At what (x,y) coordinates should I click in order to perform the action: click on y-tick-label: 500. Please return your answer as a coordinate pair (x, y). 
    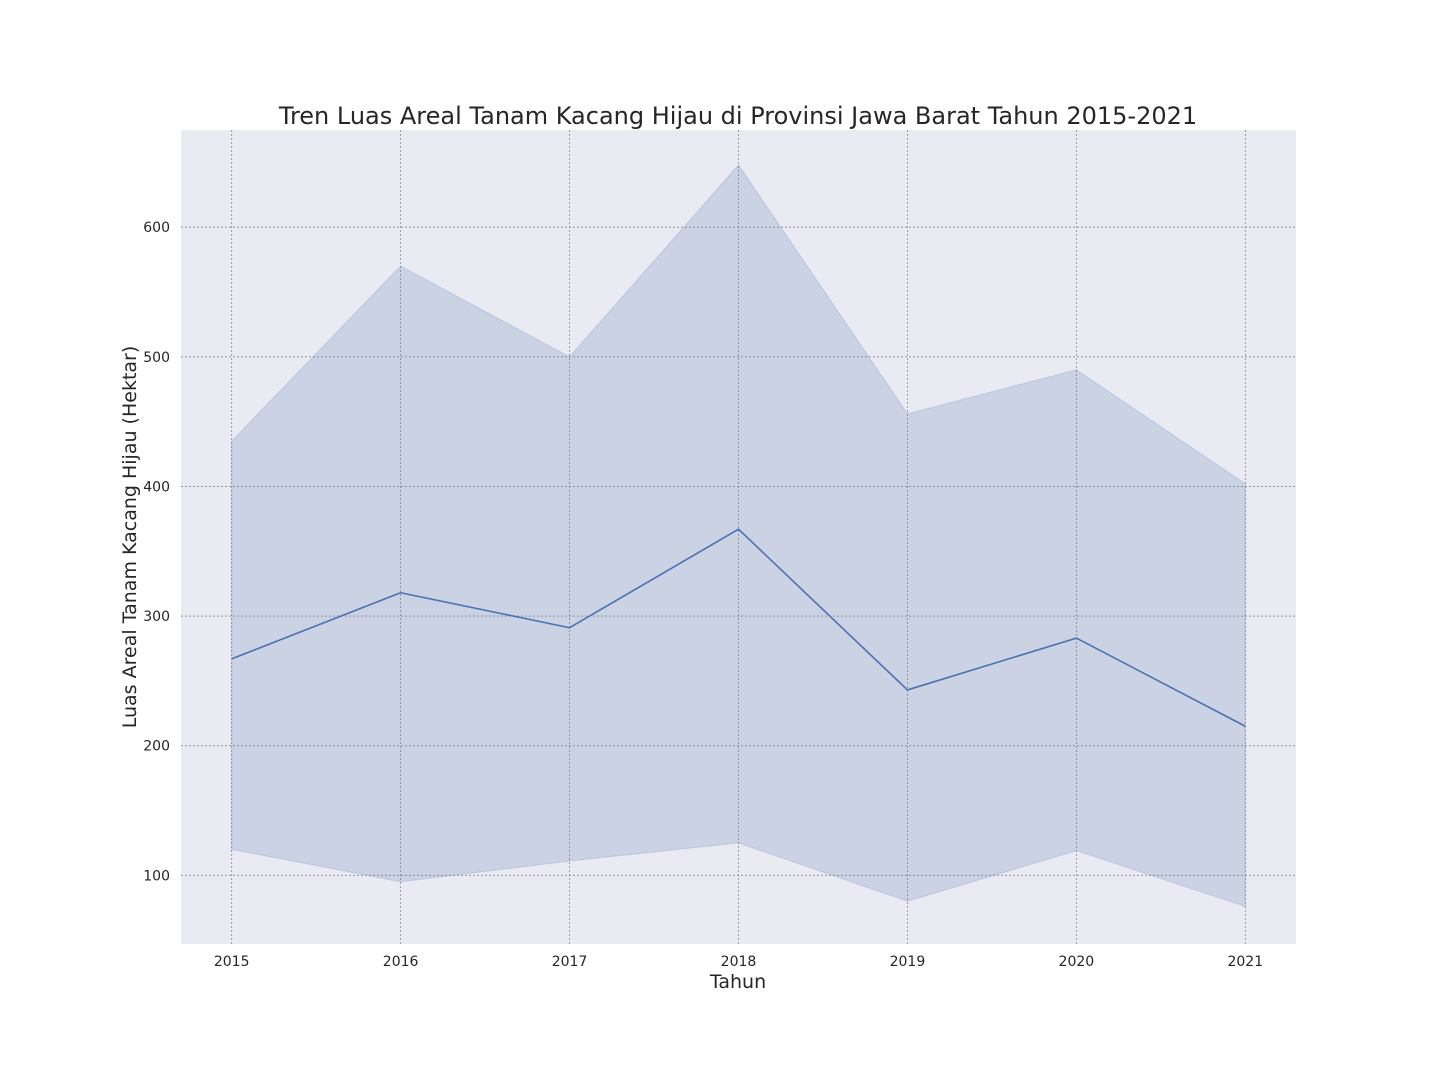
    Looking at the image, I should click on (156, 358).